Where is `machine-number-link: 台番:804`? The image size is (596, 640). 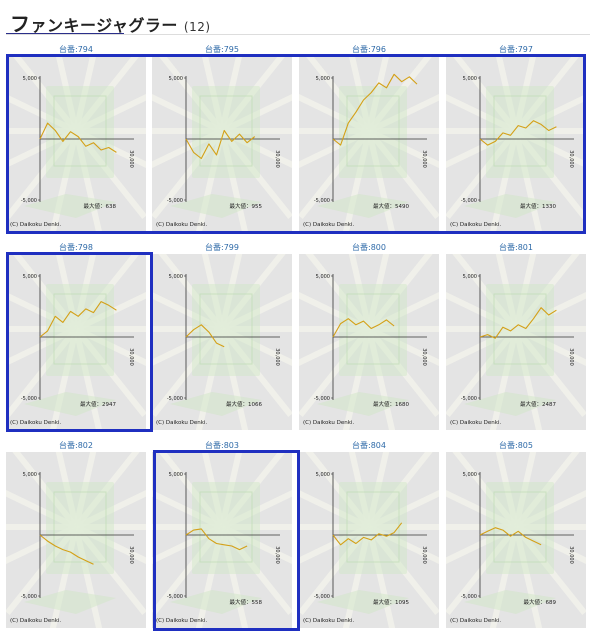
machine-number-link: 台番:804 is located at coordinates (369, 445).